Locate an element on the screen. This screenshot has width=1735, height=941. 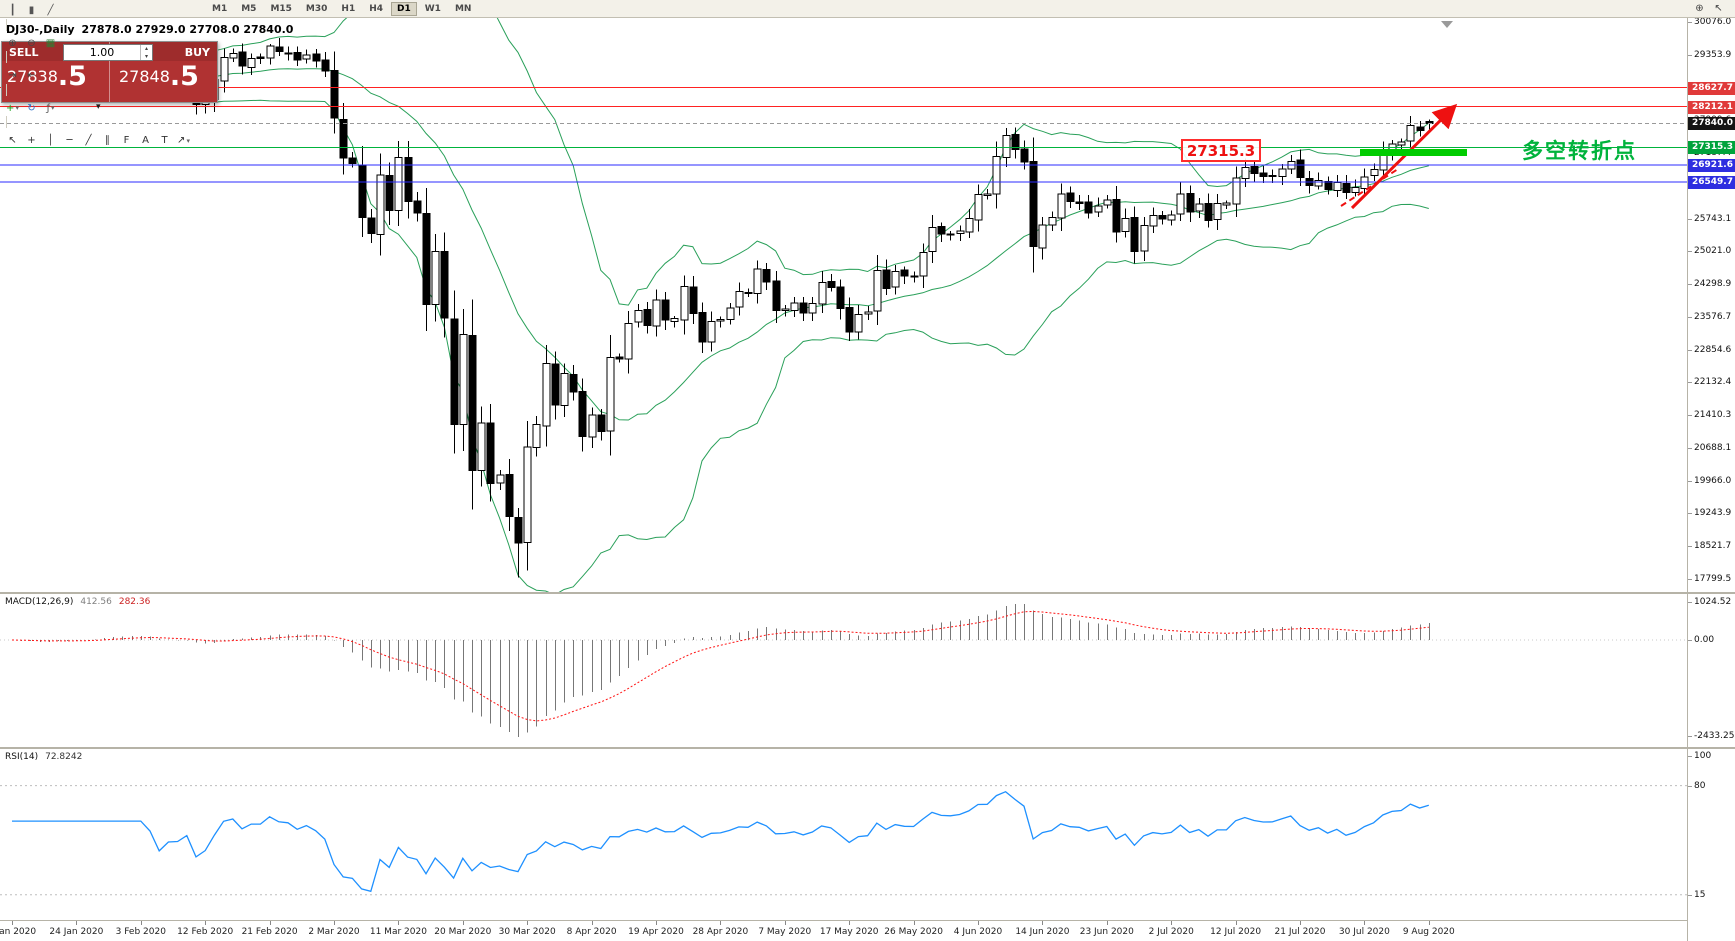
candle-chart-type-icon: ▮ is located at coordinates (31, 11).